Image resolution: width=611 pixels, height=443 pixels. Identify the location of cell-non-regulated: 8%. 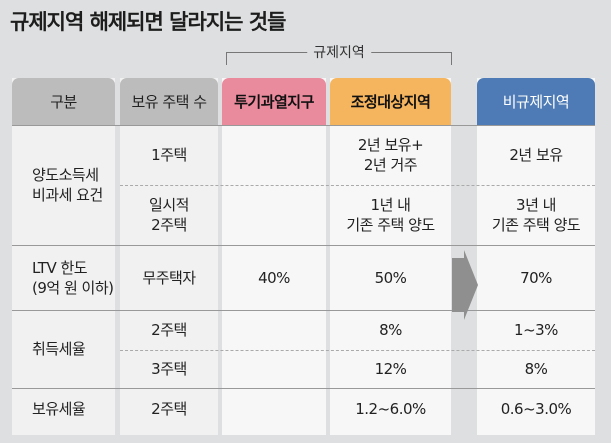
(536, 369).